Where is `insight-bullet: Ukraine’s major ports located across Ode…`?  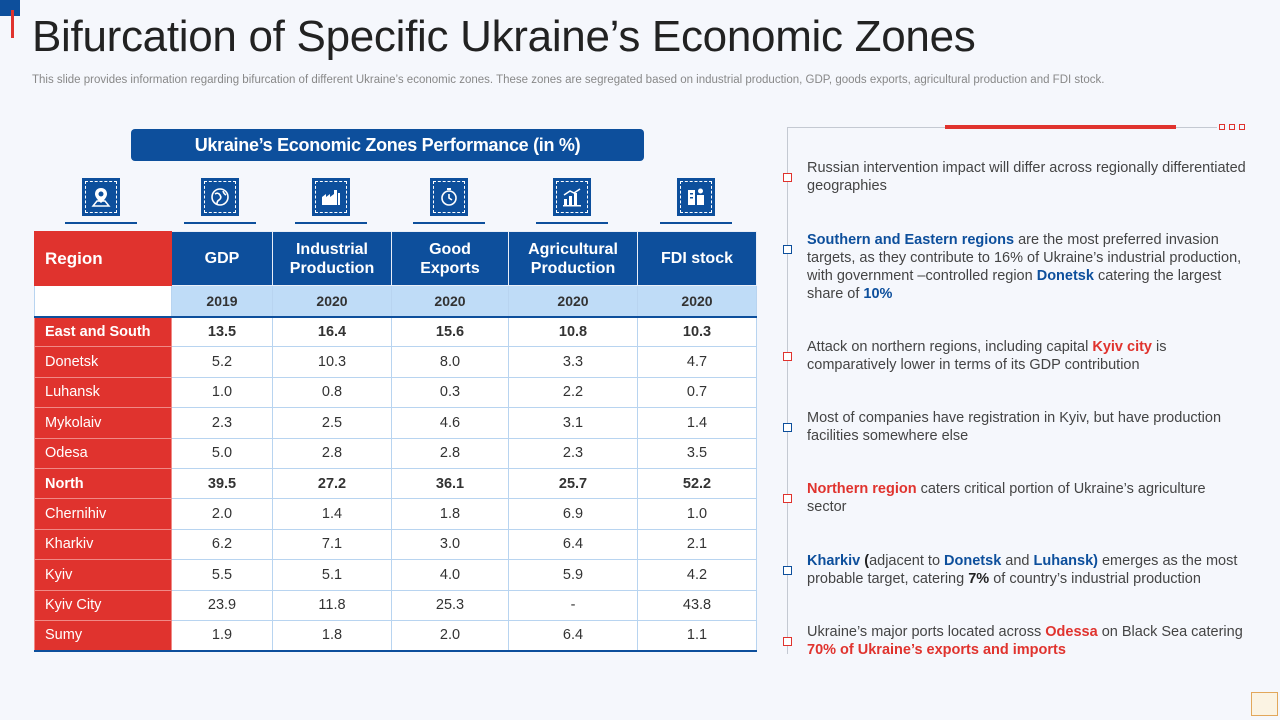
insight-bullet: Ukraine’s major ports located across Ode… is located at coordinates (1027, 641).